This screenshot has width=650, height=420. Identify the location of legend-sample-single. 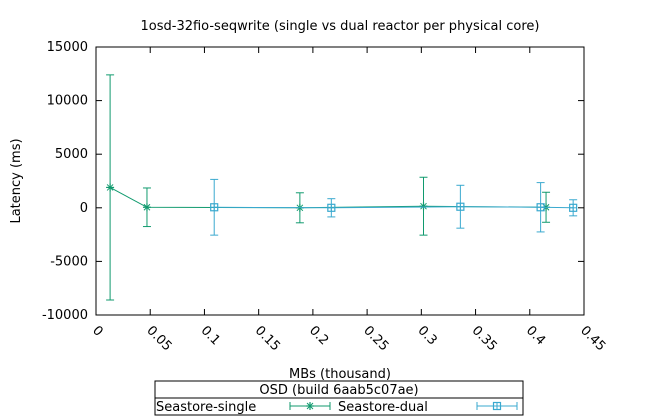
(310, 406).